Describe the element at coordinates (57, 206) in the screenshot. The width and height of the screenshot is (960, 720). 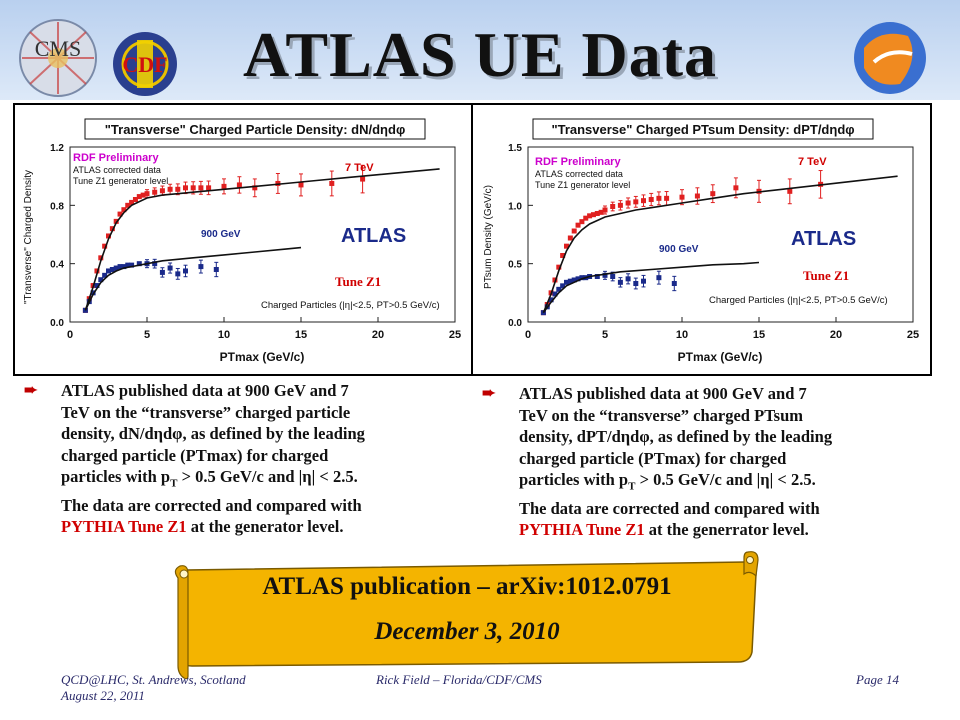
I see `y-tick-label: 0.8` at that location.